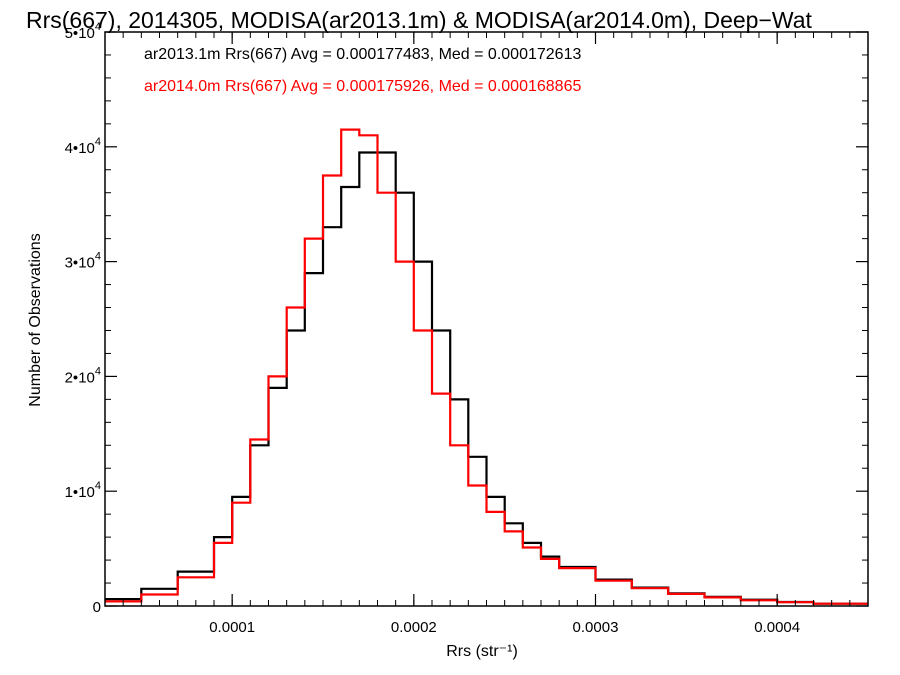 The width and height of the screenshot is (900, 675). What do you see at coordinates (83, 490) in the screenshot?
I see `y-tick-label: 1•104` at bounding box center [83, 490].